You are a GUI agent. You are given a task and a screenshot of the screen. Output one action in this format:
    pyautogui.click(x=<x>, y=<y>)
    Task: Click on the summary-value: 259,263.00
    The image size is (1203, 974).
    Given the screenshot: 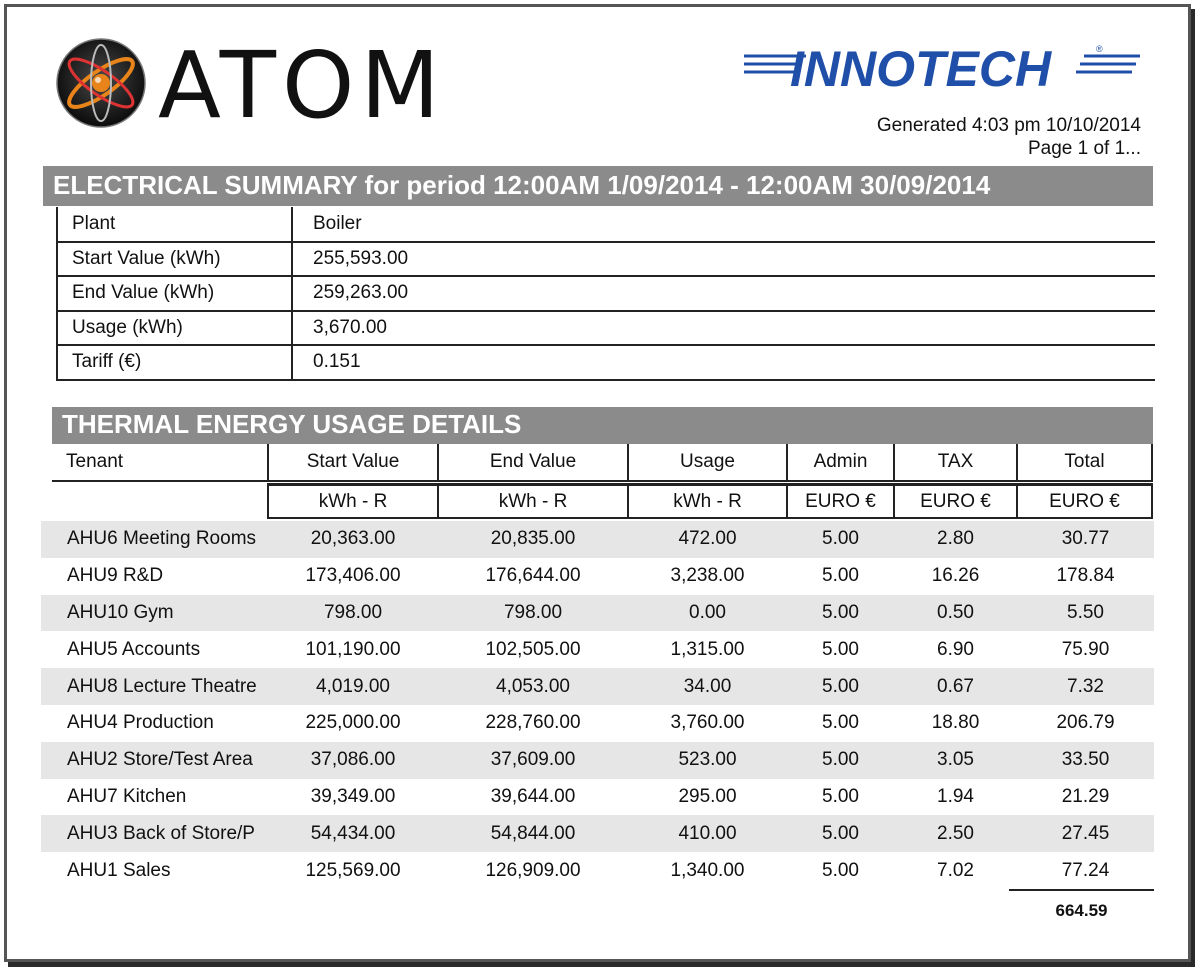 What is the action you would take?
    pyautogui.click(x=723, y=294)
    